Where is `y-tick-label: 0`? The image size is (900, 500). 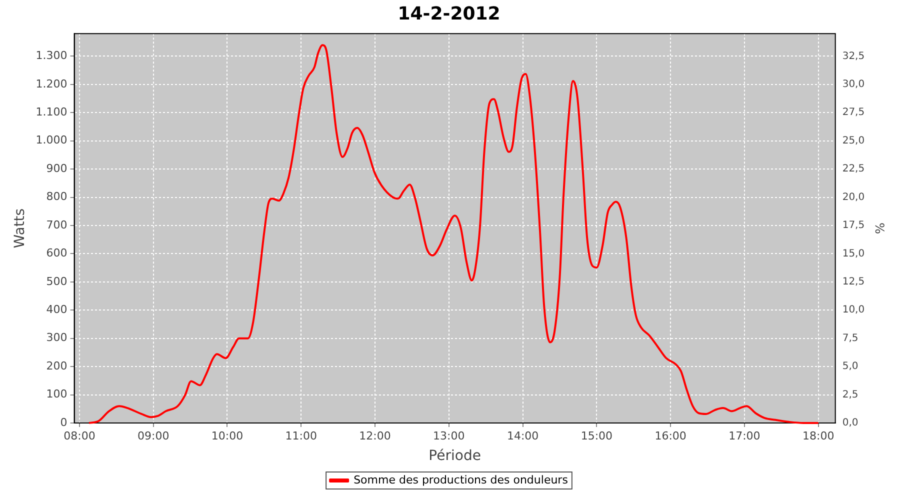
y-tick-label: 0 is located at coordinates (64, 422).